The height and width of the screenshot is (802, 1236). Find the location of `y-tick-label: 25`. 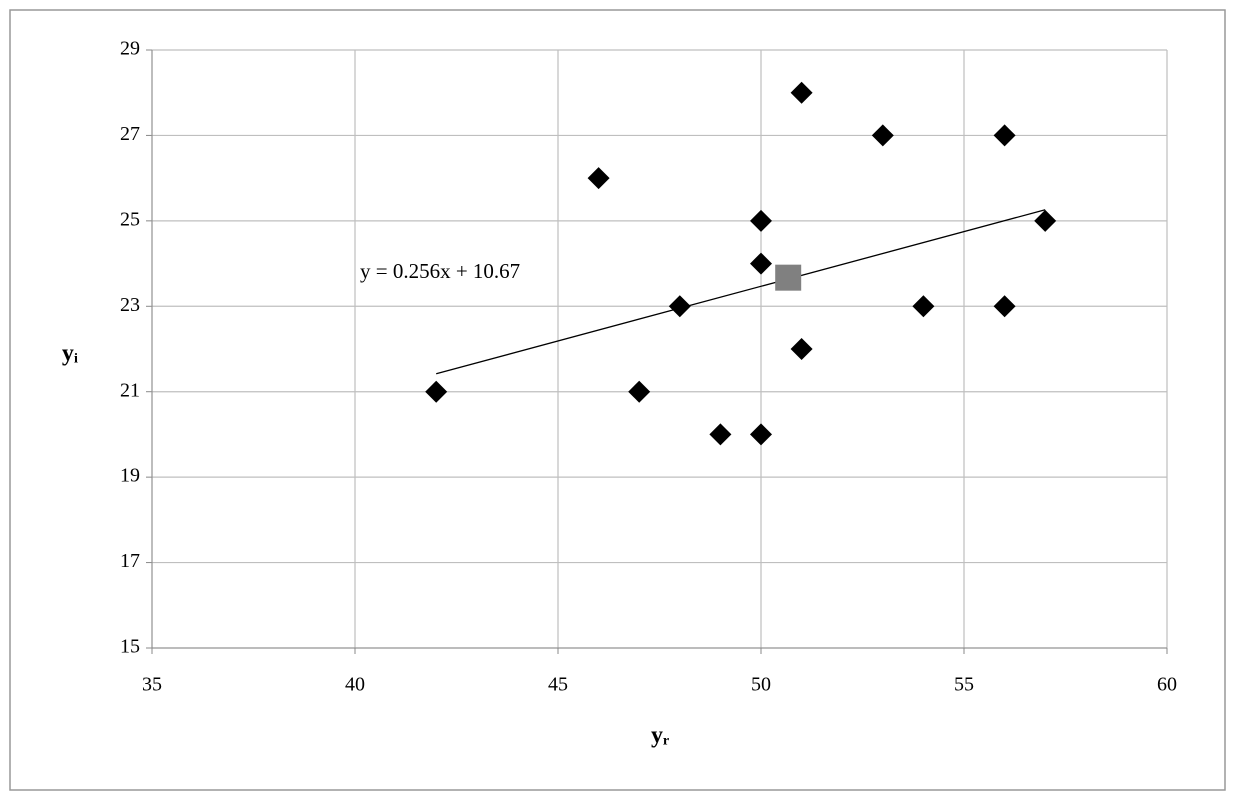

y-tick-label: 25 is located at coordinates (130, 219).